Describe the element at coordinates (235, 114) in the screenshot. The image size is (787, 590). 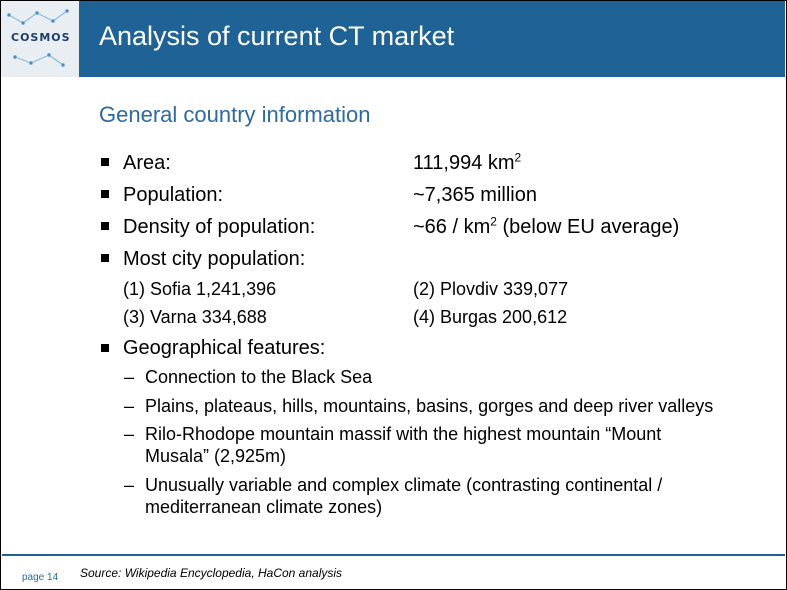
I see `section-heading: General country information` at that location.